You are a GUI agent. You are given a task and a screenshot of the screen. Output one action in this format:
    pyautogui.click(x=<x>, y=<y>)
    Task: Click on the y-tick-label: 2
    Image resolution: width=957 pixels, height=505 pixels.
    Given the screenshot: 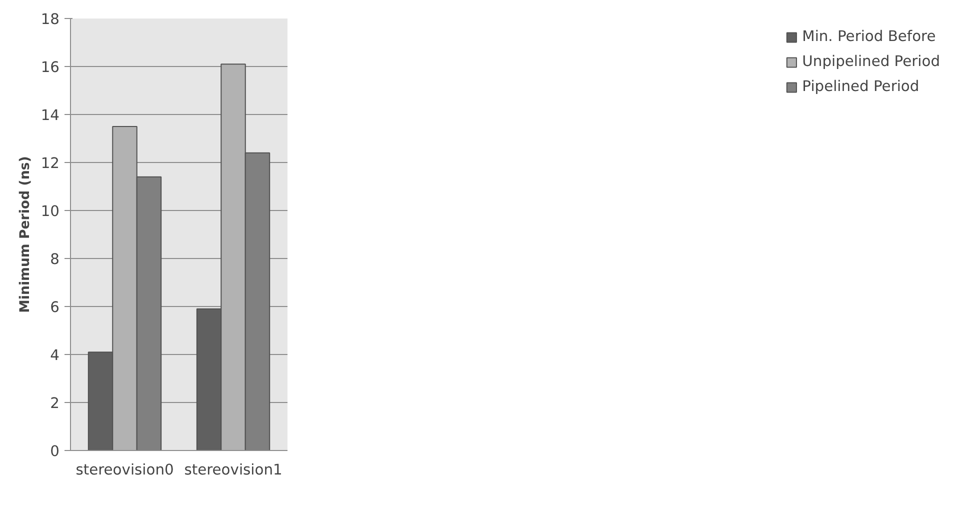 What is the action you would take?
    pyautogui.click(x=55, y=403)
    